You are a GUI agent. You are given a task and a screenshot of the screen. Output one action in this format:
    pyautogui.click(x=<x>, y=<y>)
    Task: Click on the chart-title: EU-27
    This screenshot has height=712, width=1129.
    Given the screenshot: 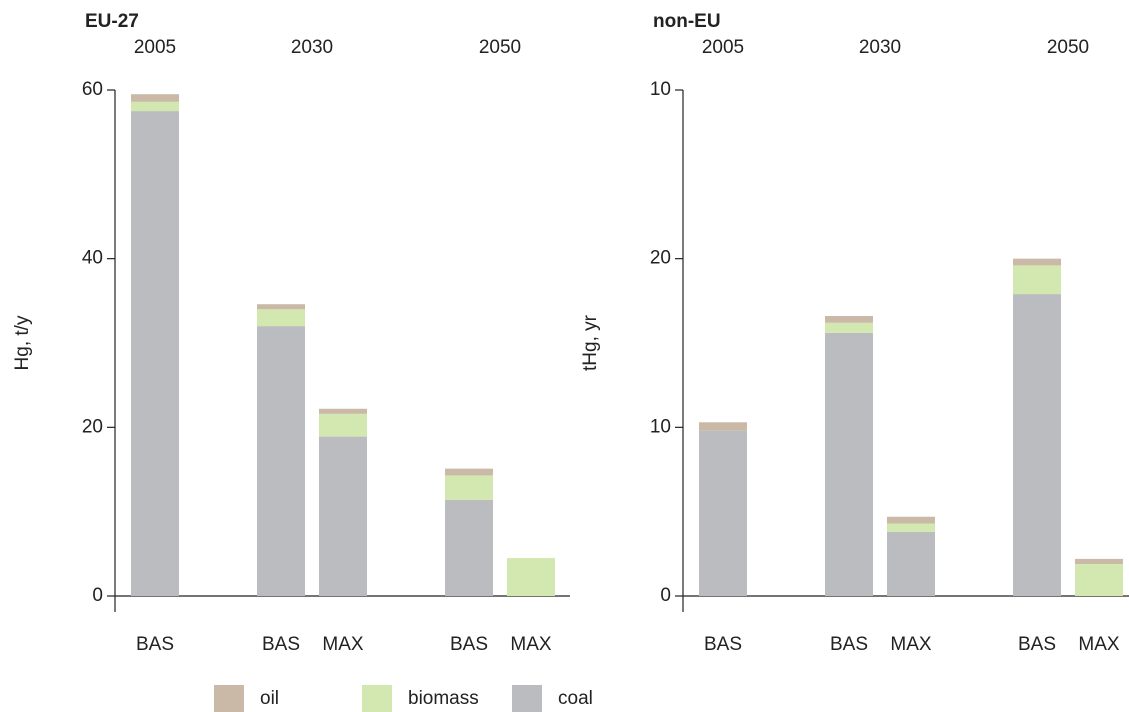 What is the action you would take?
    pyautogui.click(x=112, y=21)
    